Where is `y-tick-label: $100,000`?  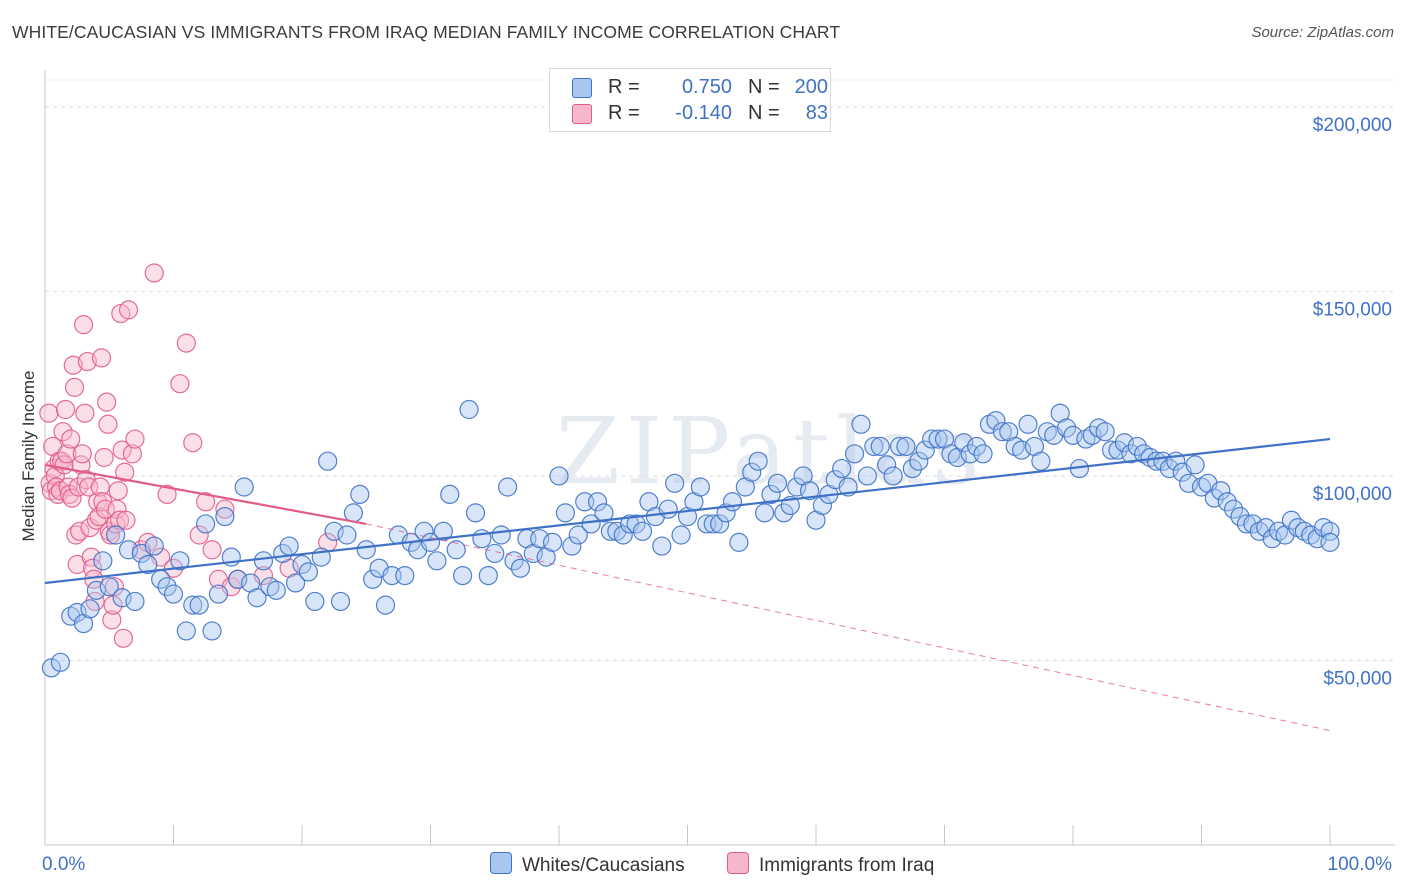
y-tick-label: $100,000 is located at coordinates (1352, 494).